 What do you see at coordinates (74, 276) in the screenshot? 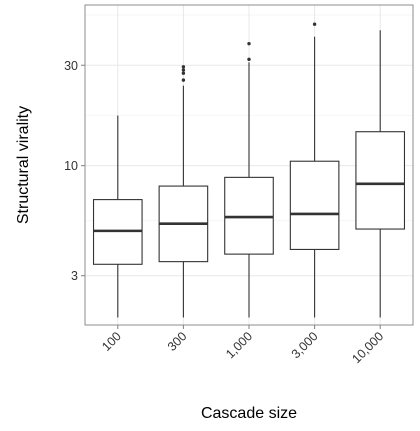
I see `y-tick-label: 3` at bounding box center [74, 276].